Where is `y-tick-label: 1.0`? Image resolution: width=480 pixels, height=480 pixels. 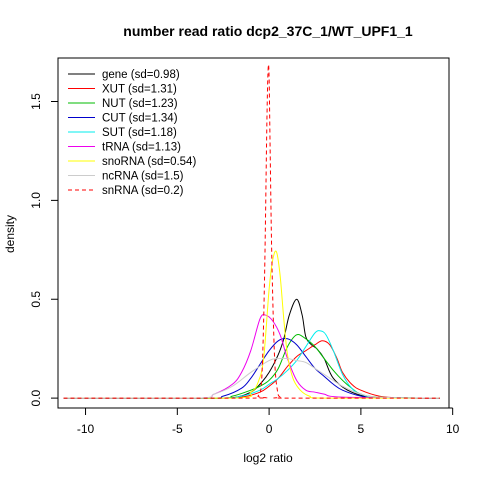
y-tick-label: 1.0 is located at coordinates (36, 200).